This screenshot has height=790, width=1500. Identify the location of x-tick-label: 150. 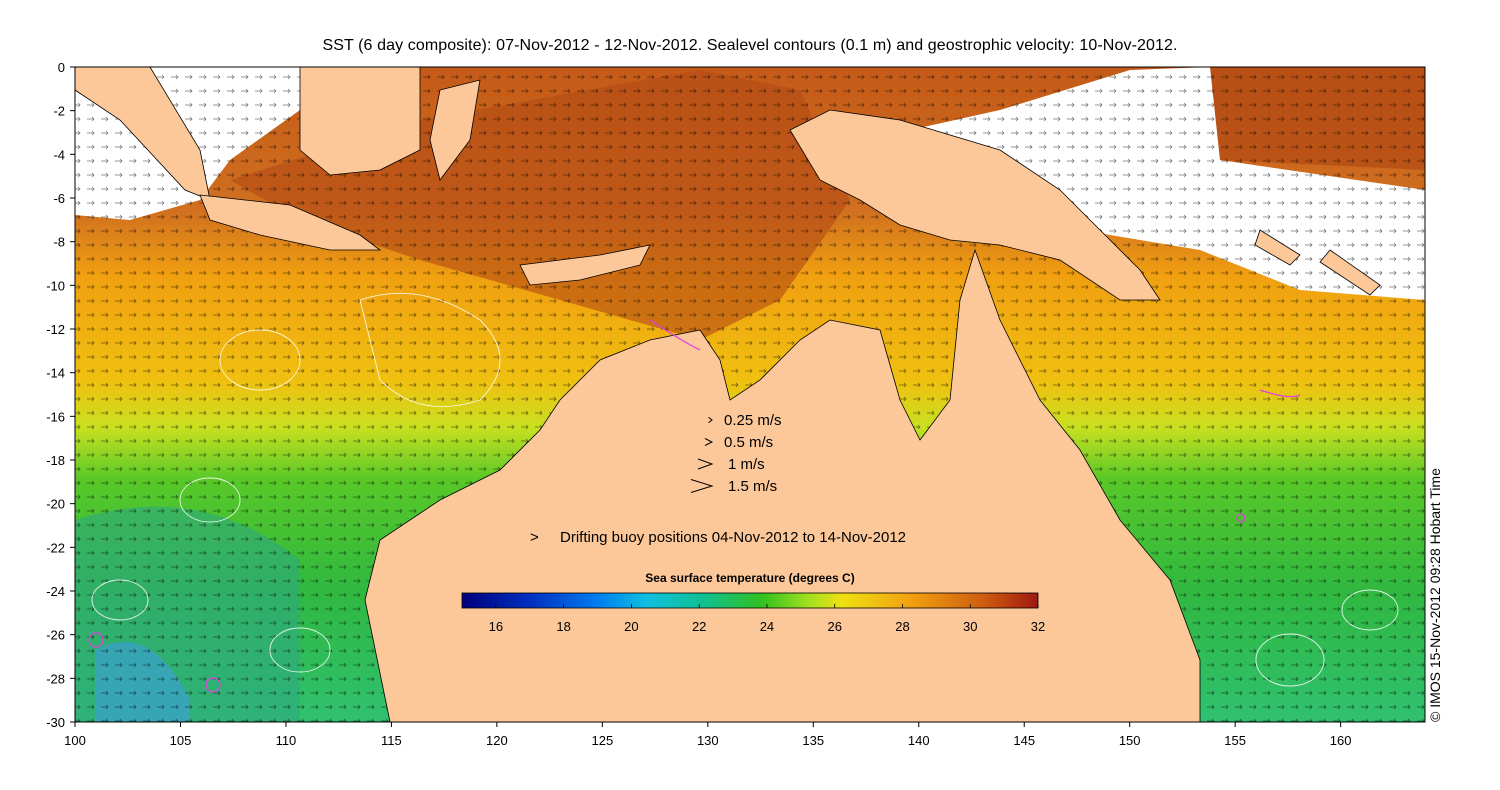
(1130, 740).